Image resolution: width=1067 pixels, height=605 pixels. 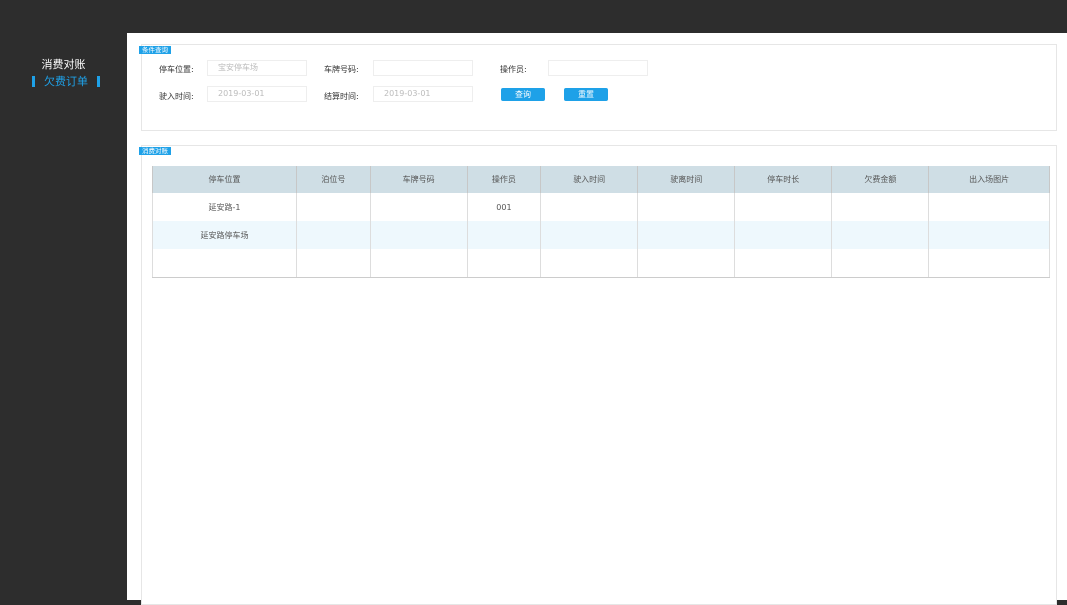 I want to click on search-button: 查询, so click(x=523, y=94).